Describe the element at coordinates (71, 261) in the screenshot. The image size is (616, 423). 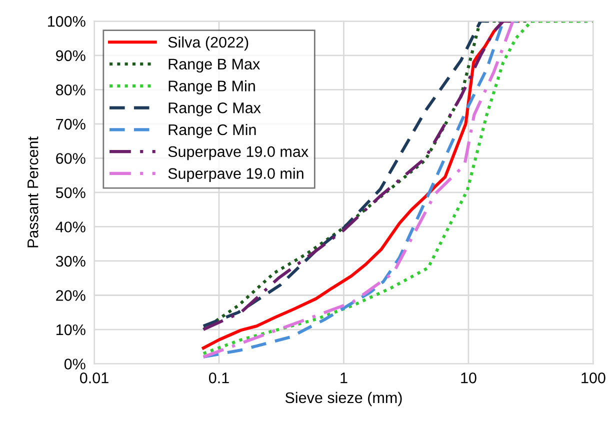
I see `y-tick-label: 30%` at that location.